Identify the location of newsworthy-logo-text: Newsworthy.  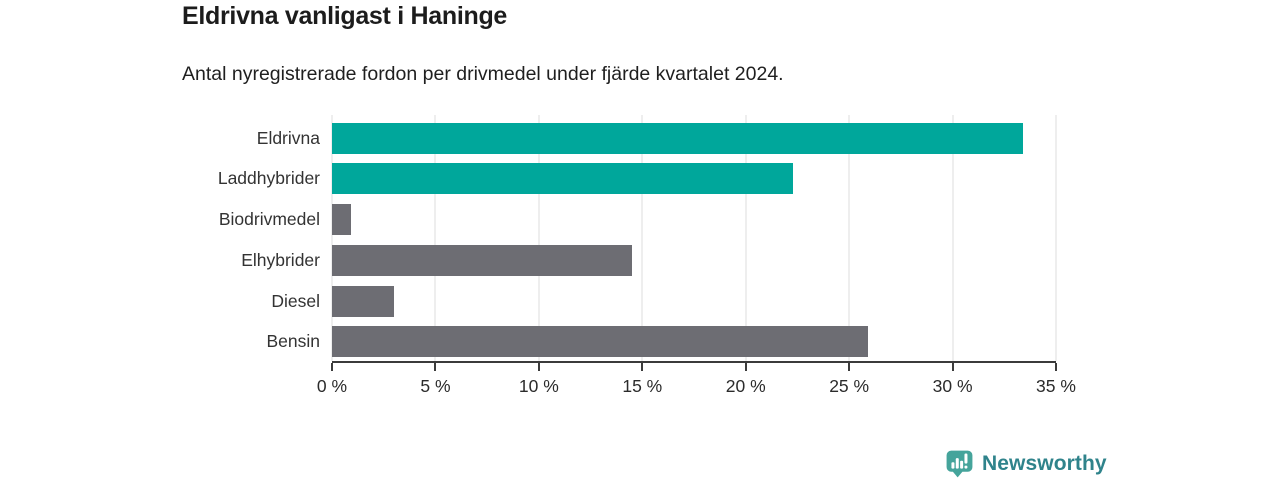
(1044, 463).